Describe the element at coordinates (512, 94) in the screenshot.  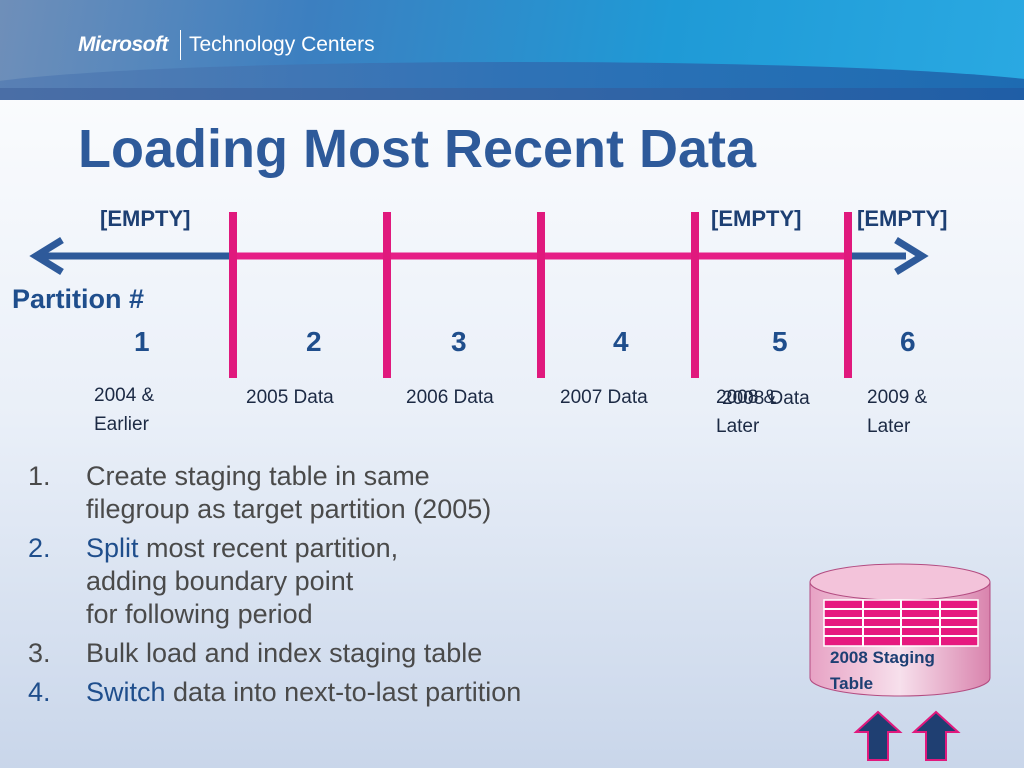
I see `header-wave` at that location.